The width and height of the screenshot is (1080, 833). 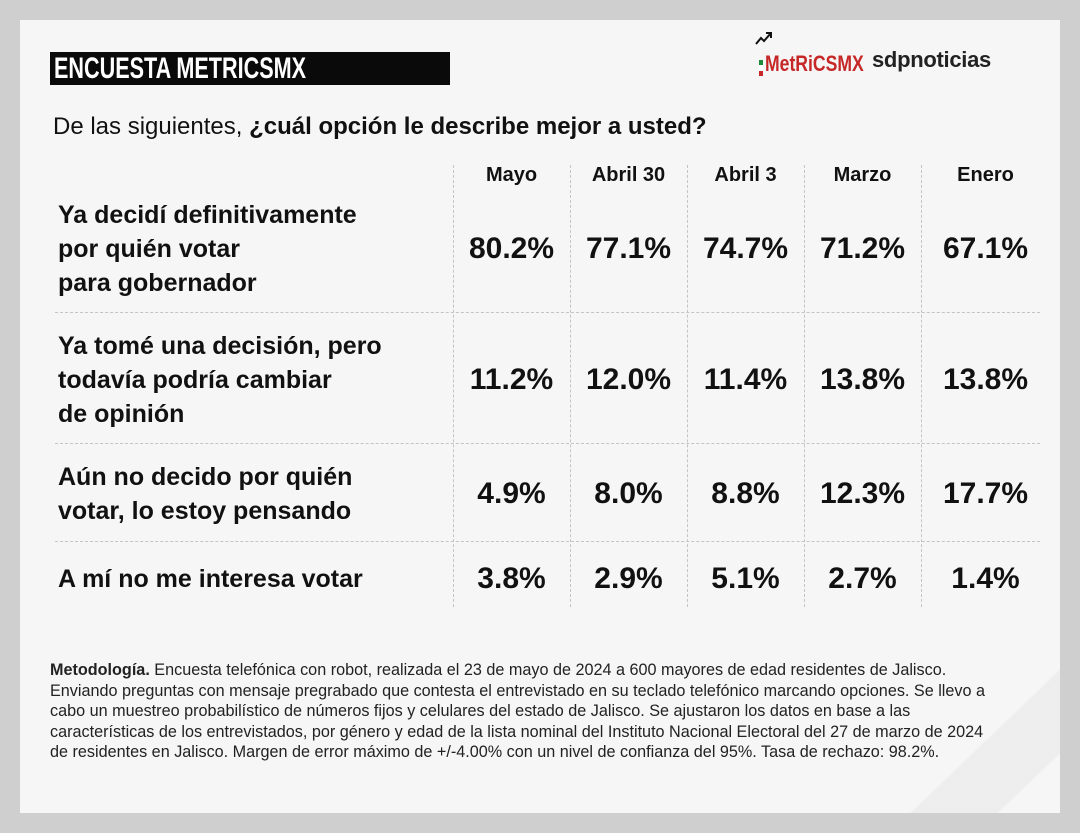 What do you see at coordinates (210, 579) in the screenshot?
I see `row-label-line: A mí no me interesa votar` at bounding box center [210, 579].